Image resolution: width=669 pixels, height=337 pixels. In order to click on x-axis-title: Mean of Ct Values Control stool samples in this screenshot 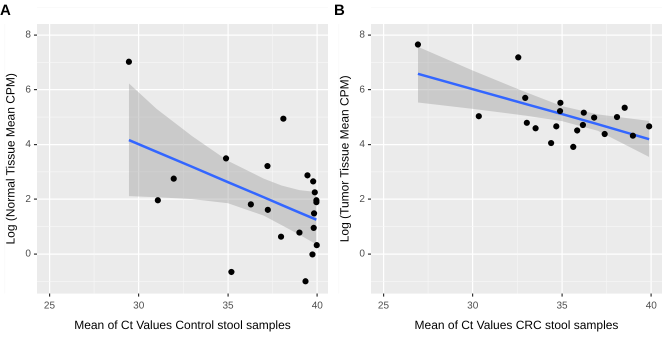, I will do `click(182, 325)`.